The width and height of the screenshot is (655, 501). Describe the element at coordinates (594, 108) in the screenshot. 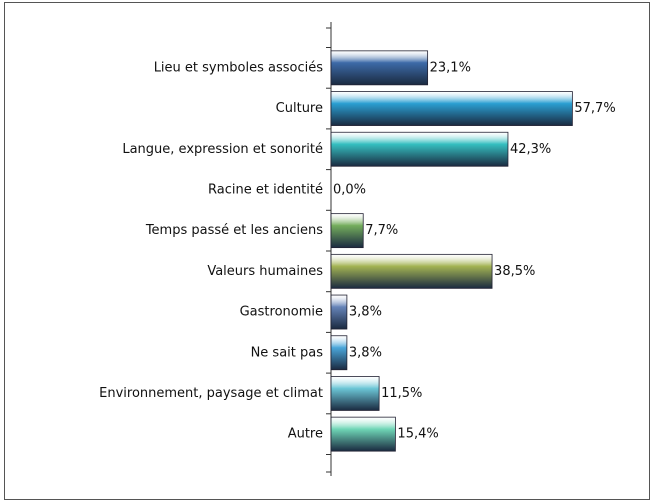

I see `value-label: 57,7%` at that location.